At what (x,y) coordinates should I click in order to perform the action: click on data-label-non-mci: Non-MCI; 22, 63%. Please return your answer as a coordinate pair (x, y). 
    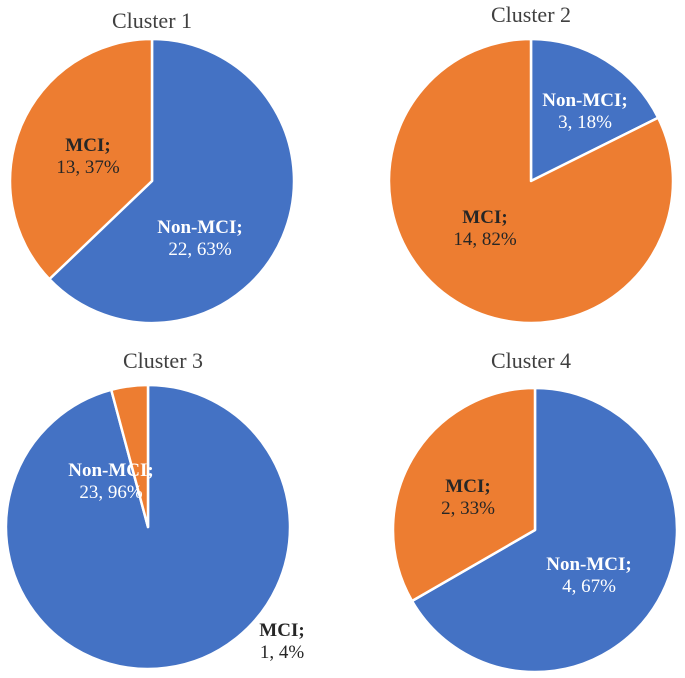
    Looking at the image, I should click on (200, 238).